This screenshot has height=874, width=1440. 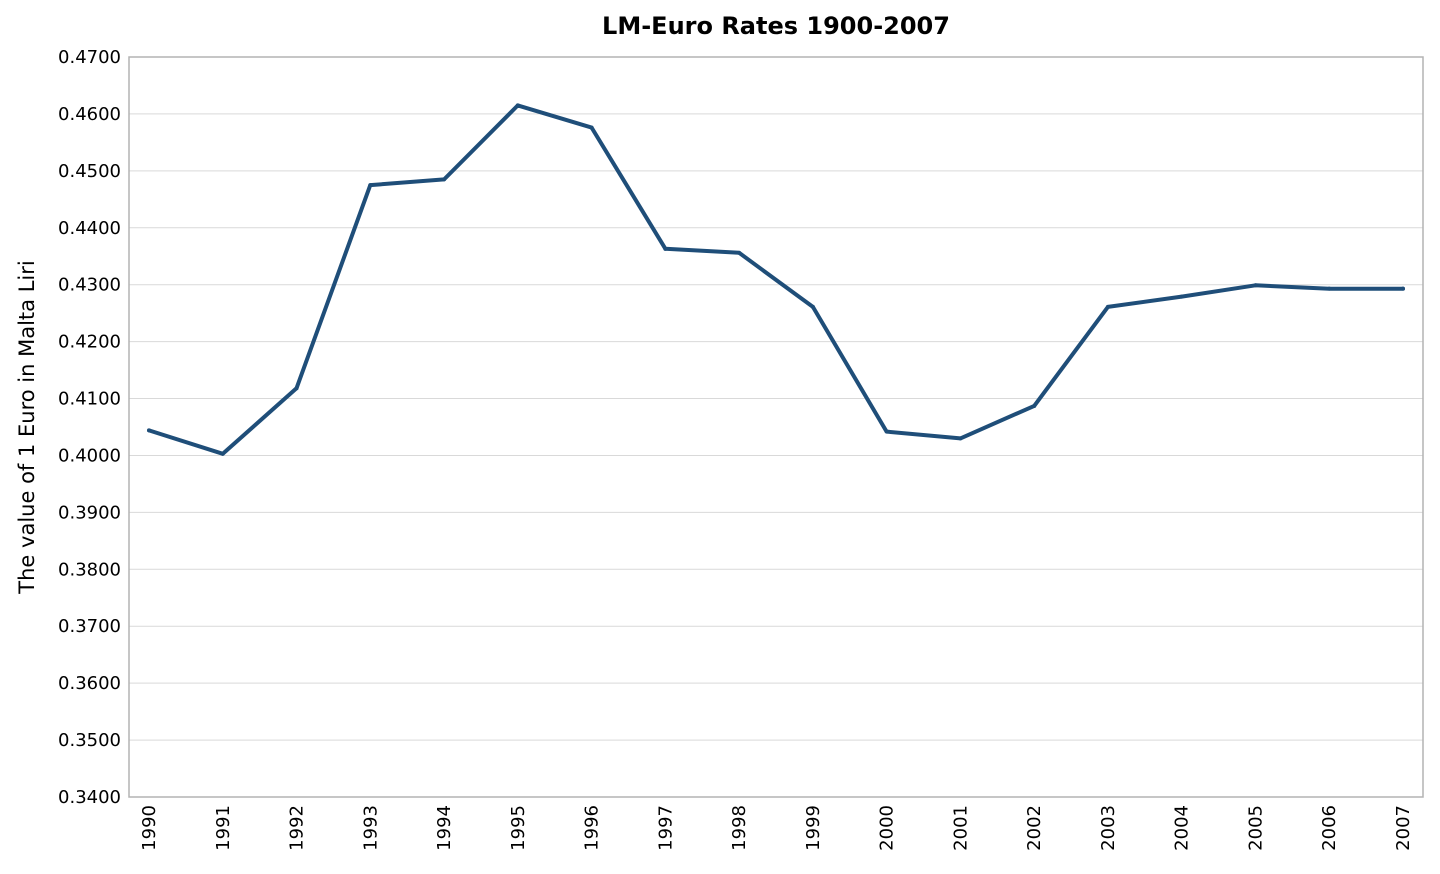 I want to click on x-tick-label: 2005, so click(x=1255, y=828).